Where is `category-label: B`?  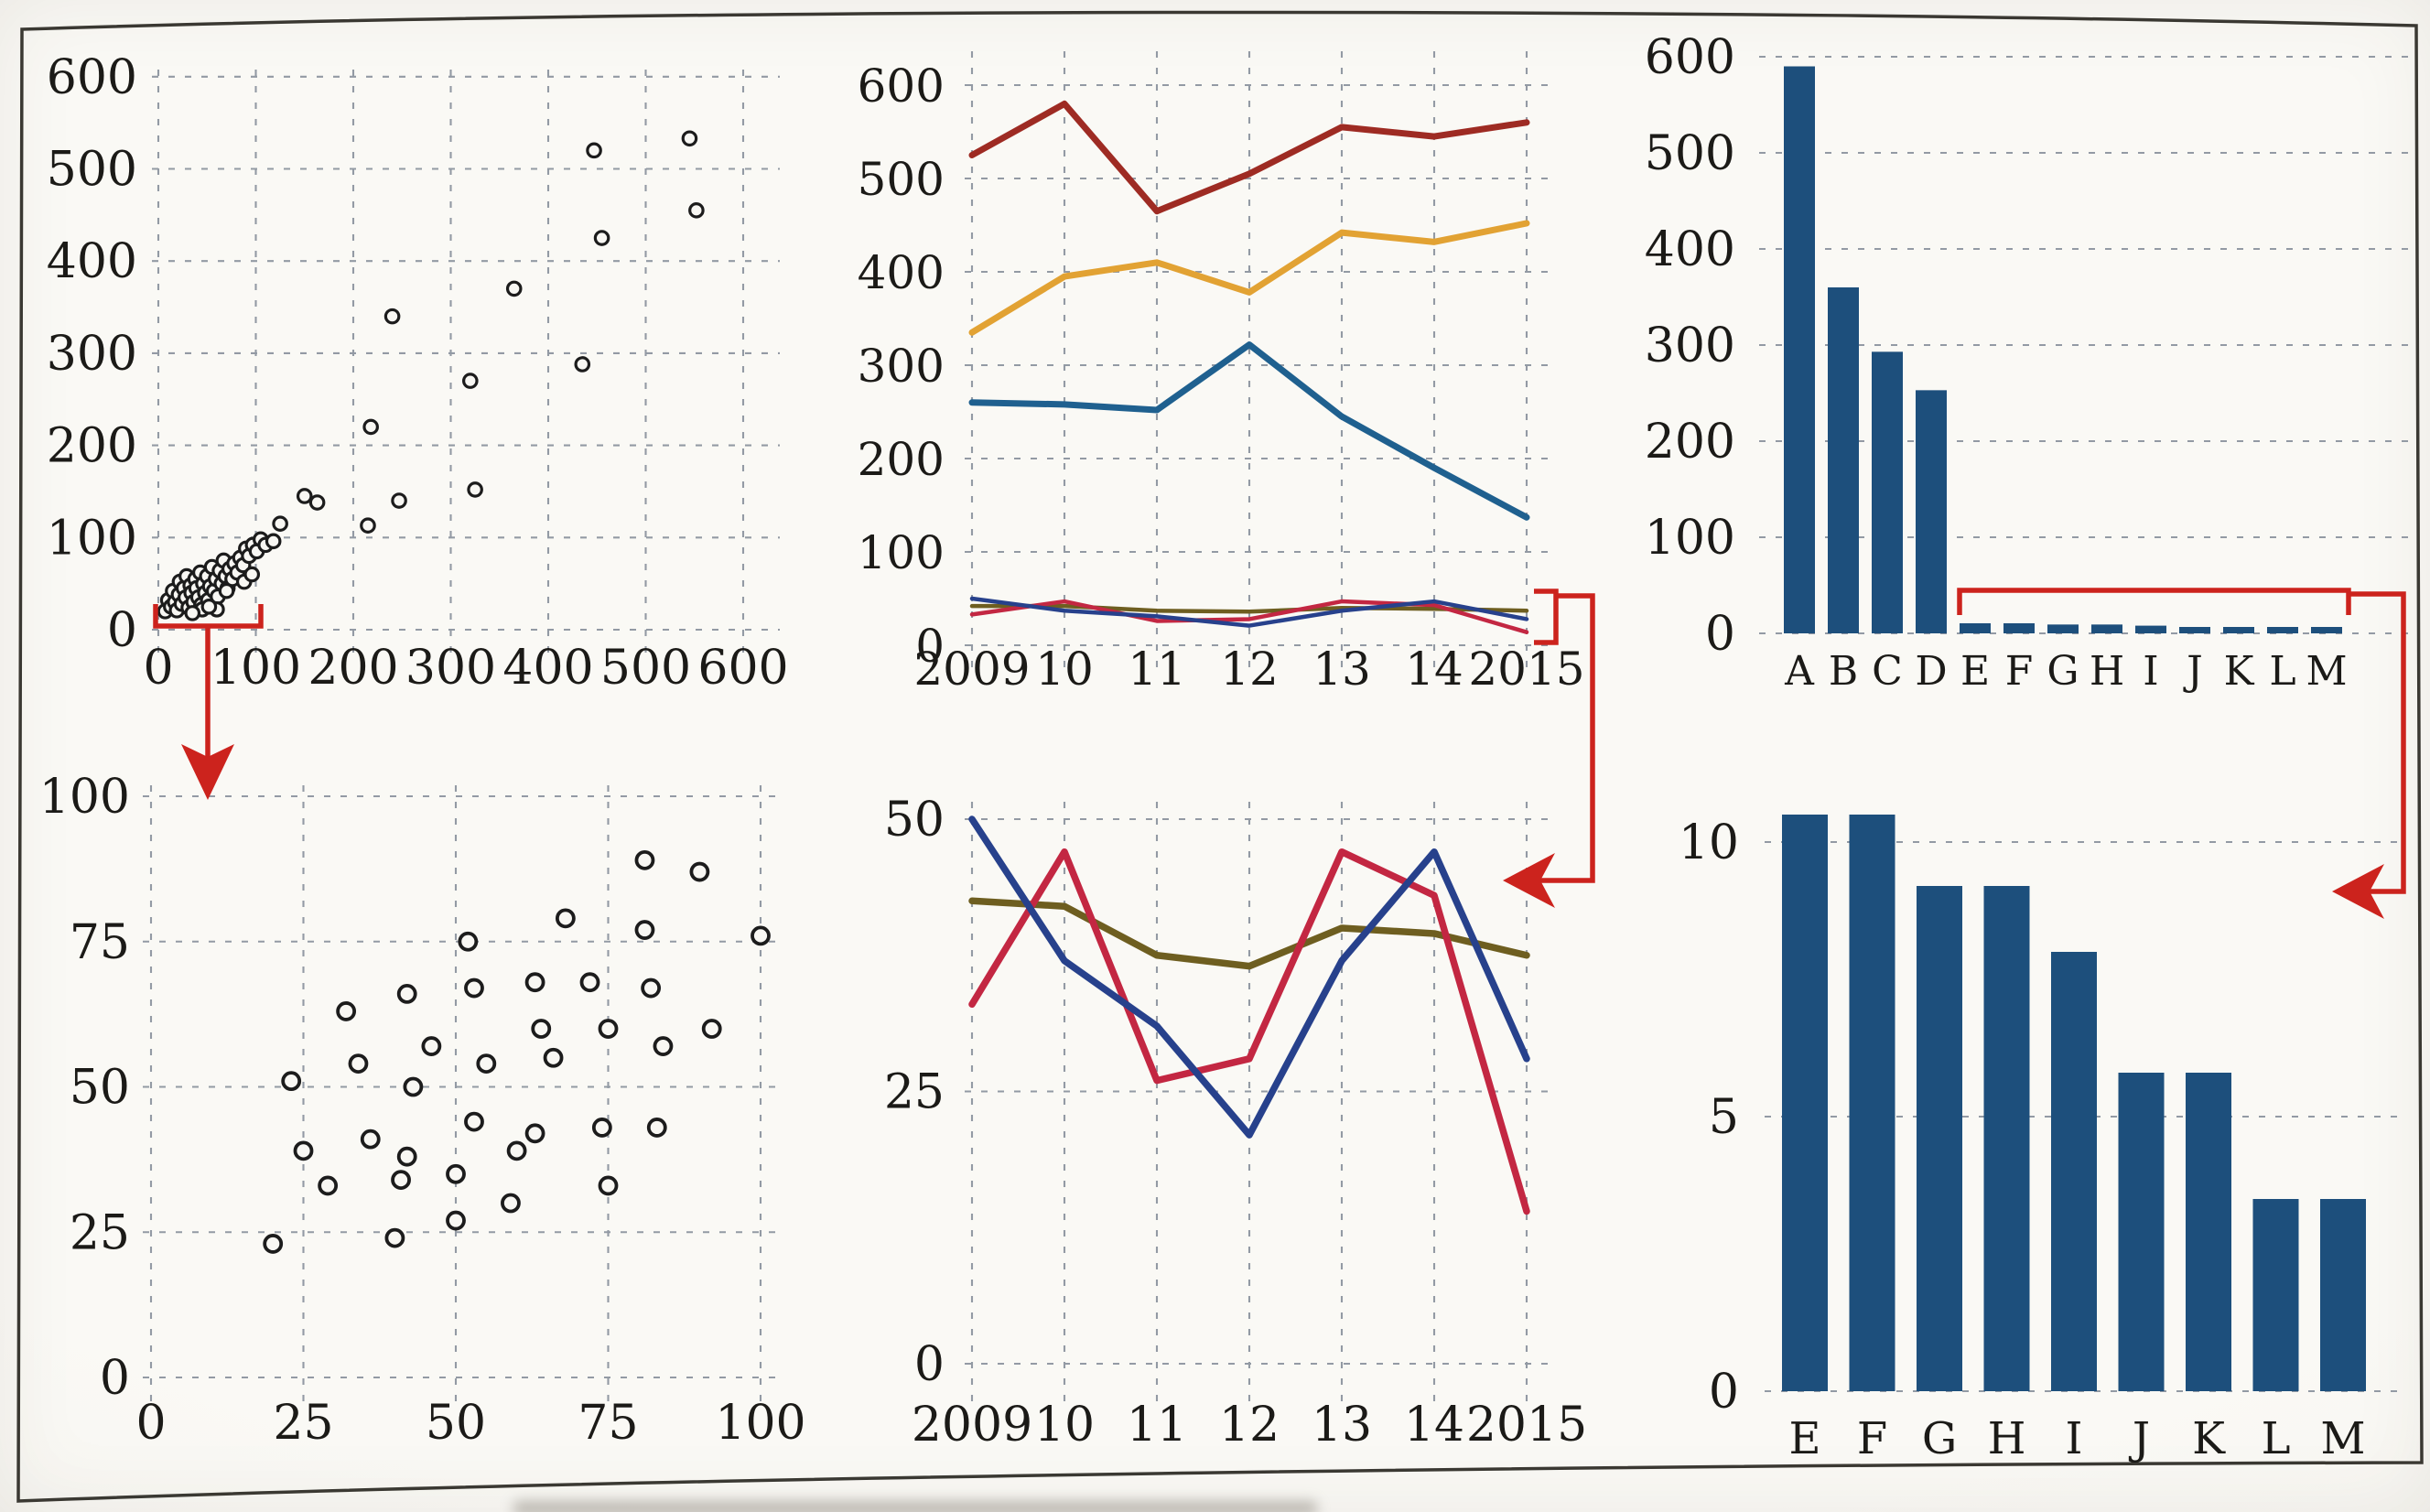 category-label: B is located at coordinates (1843, 671).